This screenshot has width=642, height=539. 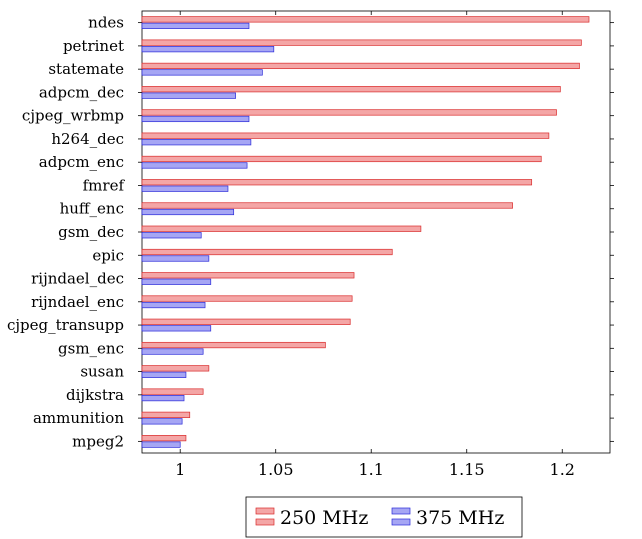 I want to click on category-label: ammunition, so click(x=78, y=418).